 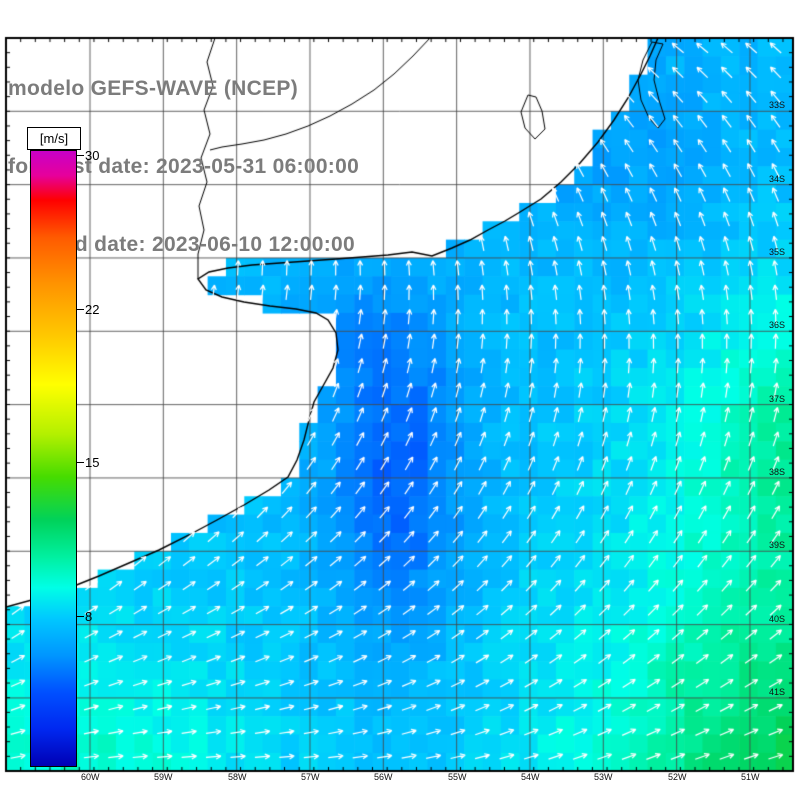 I want to click on colorbar-tick-label: 8, so click(x=89, y=616).